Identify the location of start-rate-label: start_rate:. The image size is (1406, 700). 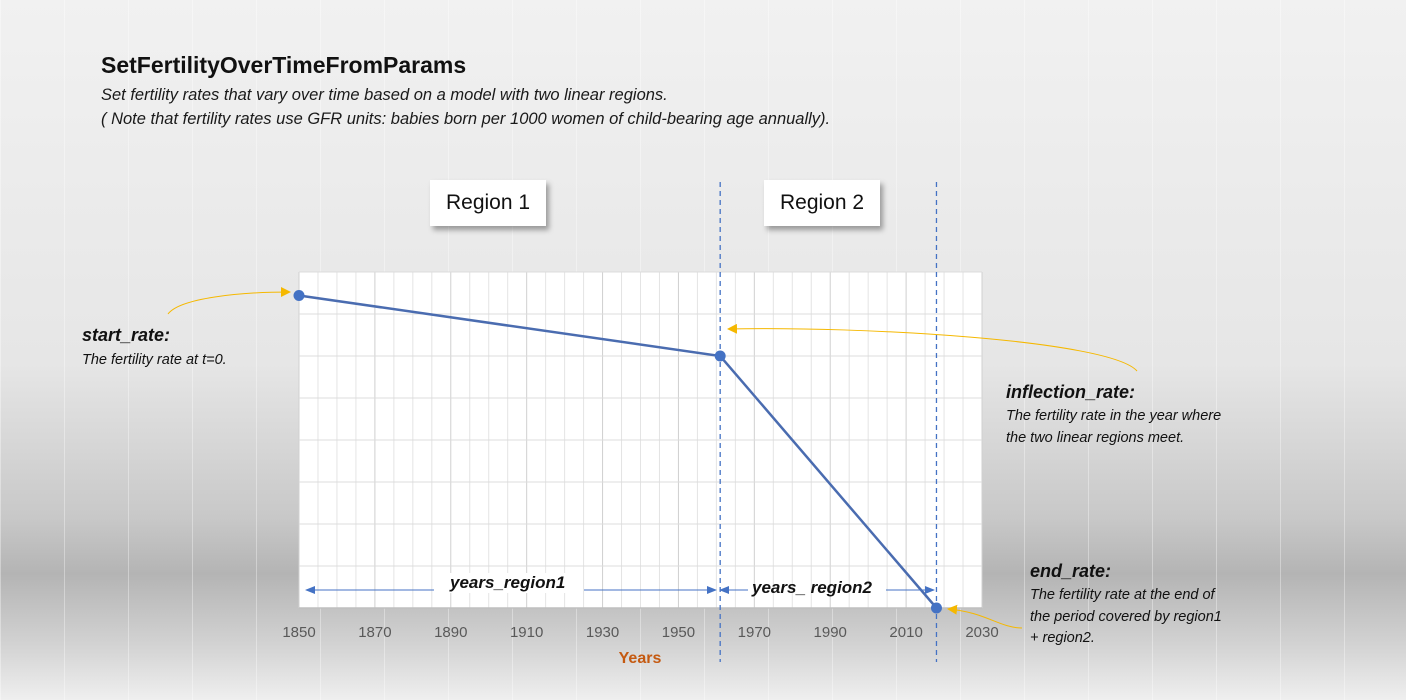
(126, 335).